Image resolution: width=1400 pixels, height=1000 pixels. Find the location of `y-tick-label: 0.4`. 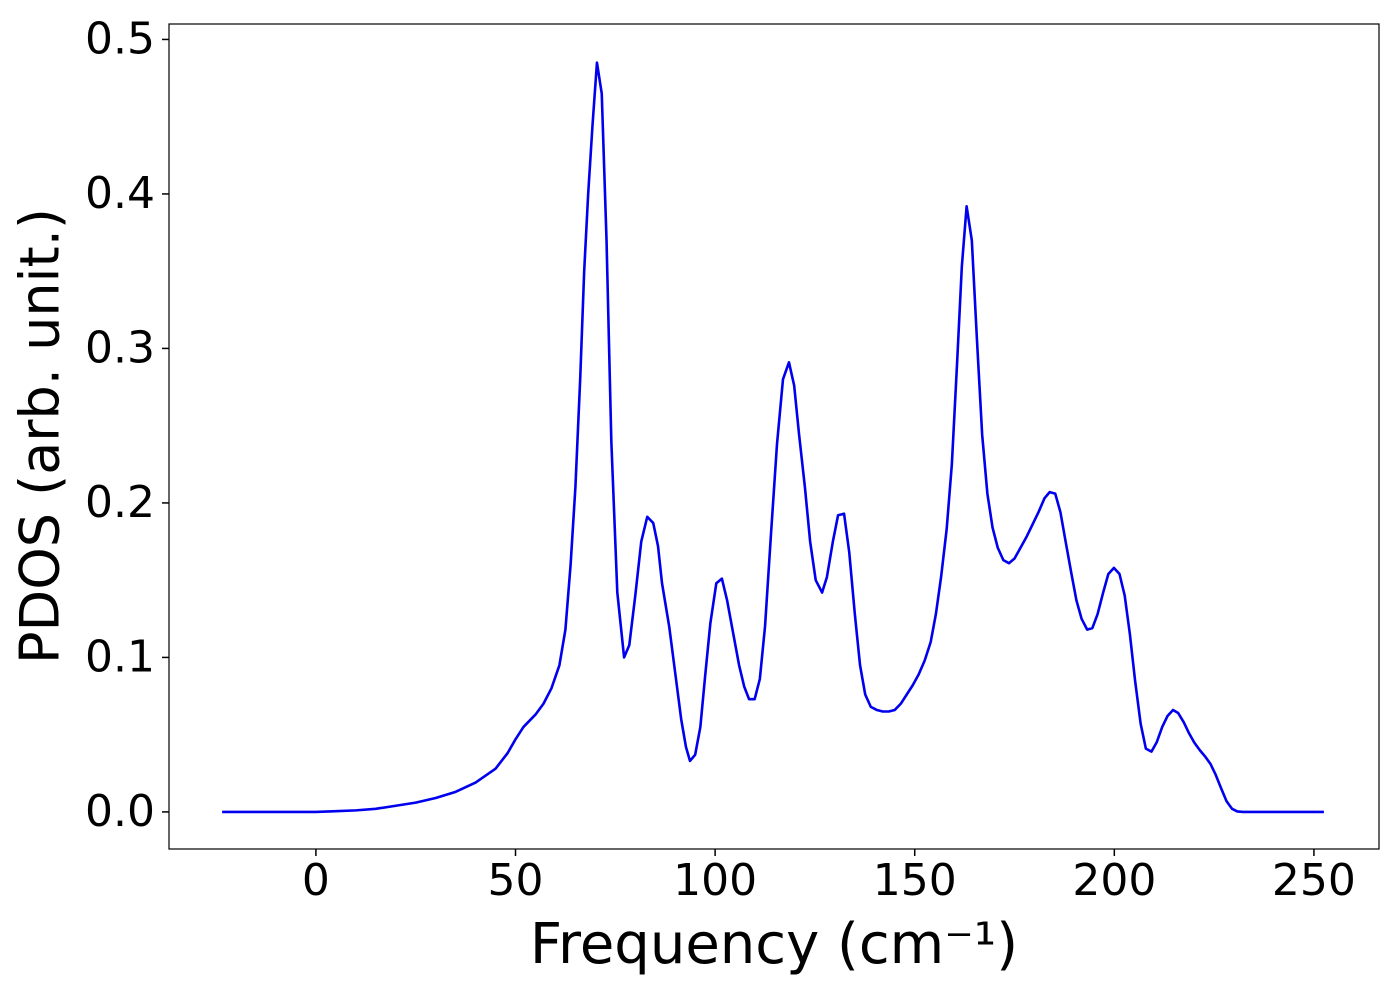

y-tick-label: 0.4 is located at coordinates (120, 193).